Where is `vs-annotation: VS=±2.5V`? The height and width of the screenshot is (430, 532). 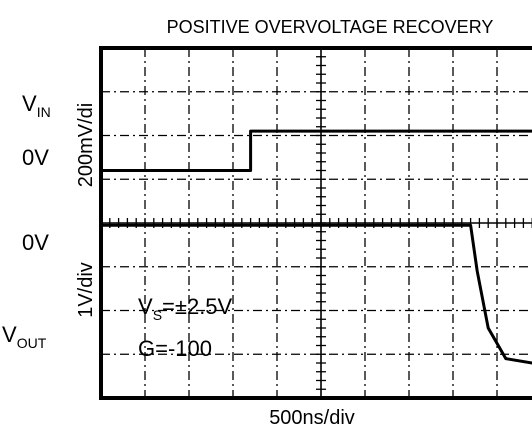
vs-annotation: VS=±2.5V is located at coordinates (185, 308).